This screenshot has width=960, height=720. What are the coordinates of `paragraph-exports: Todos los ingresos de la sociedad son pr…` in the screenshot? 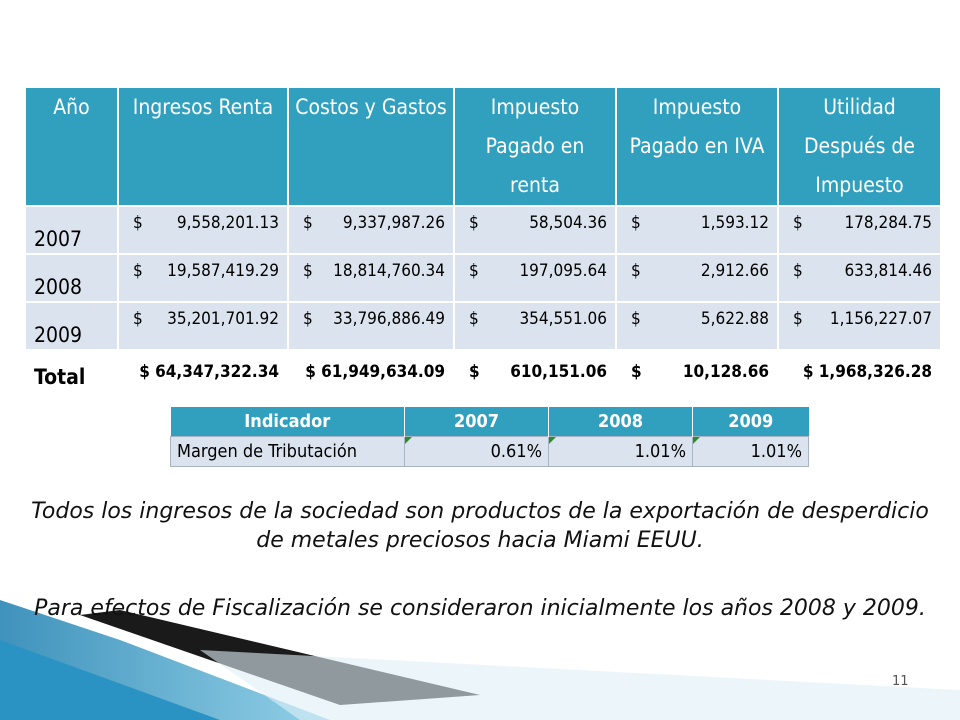 It's located at (480, 526).